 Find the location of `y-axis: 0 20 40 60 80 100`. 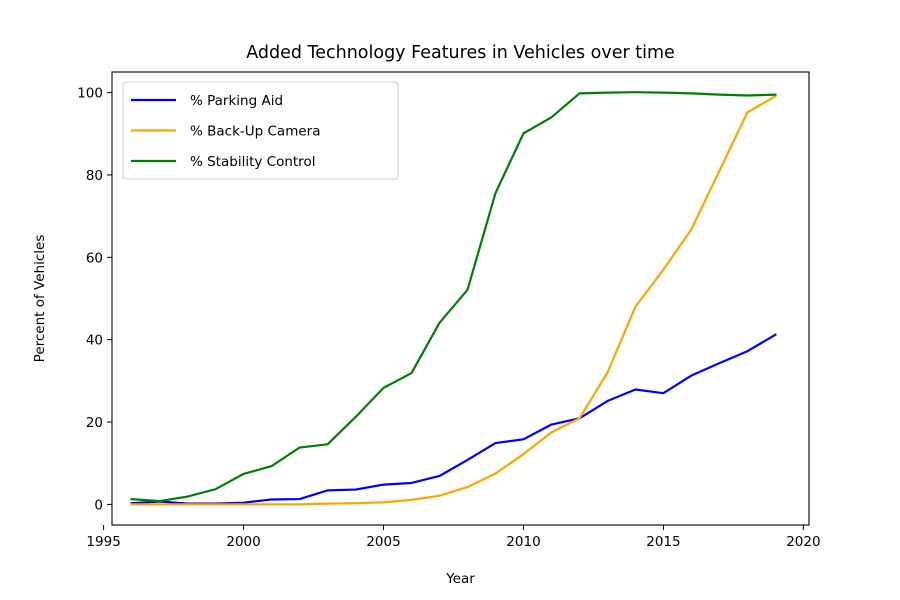

y-axis: 0 20 40 60 80 100 is located at coordinates (94, 299).